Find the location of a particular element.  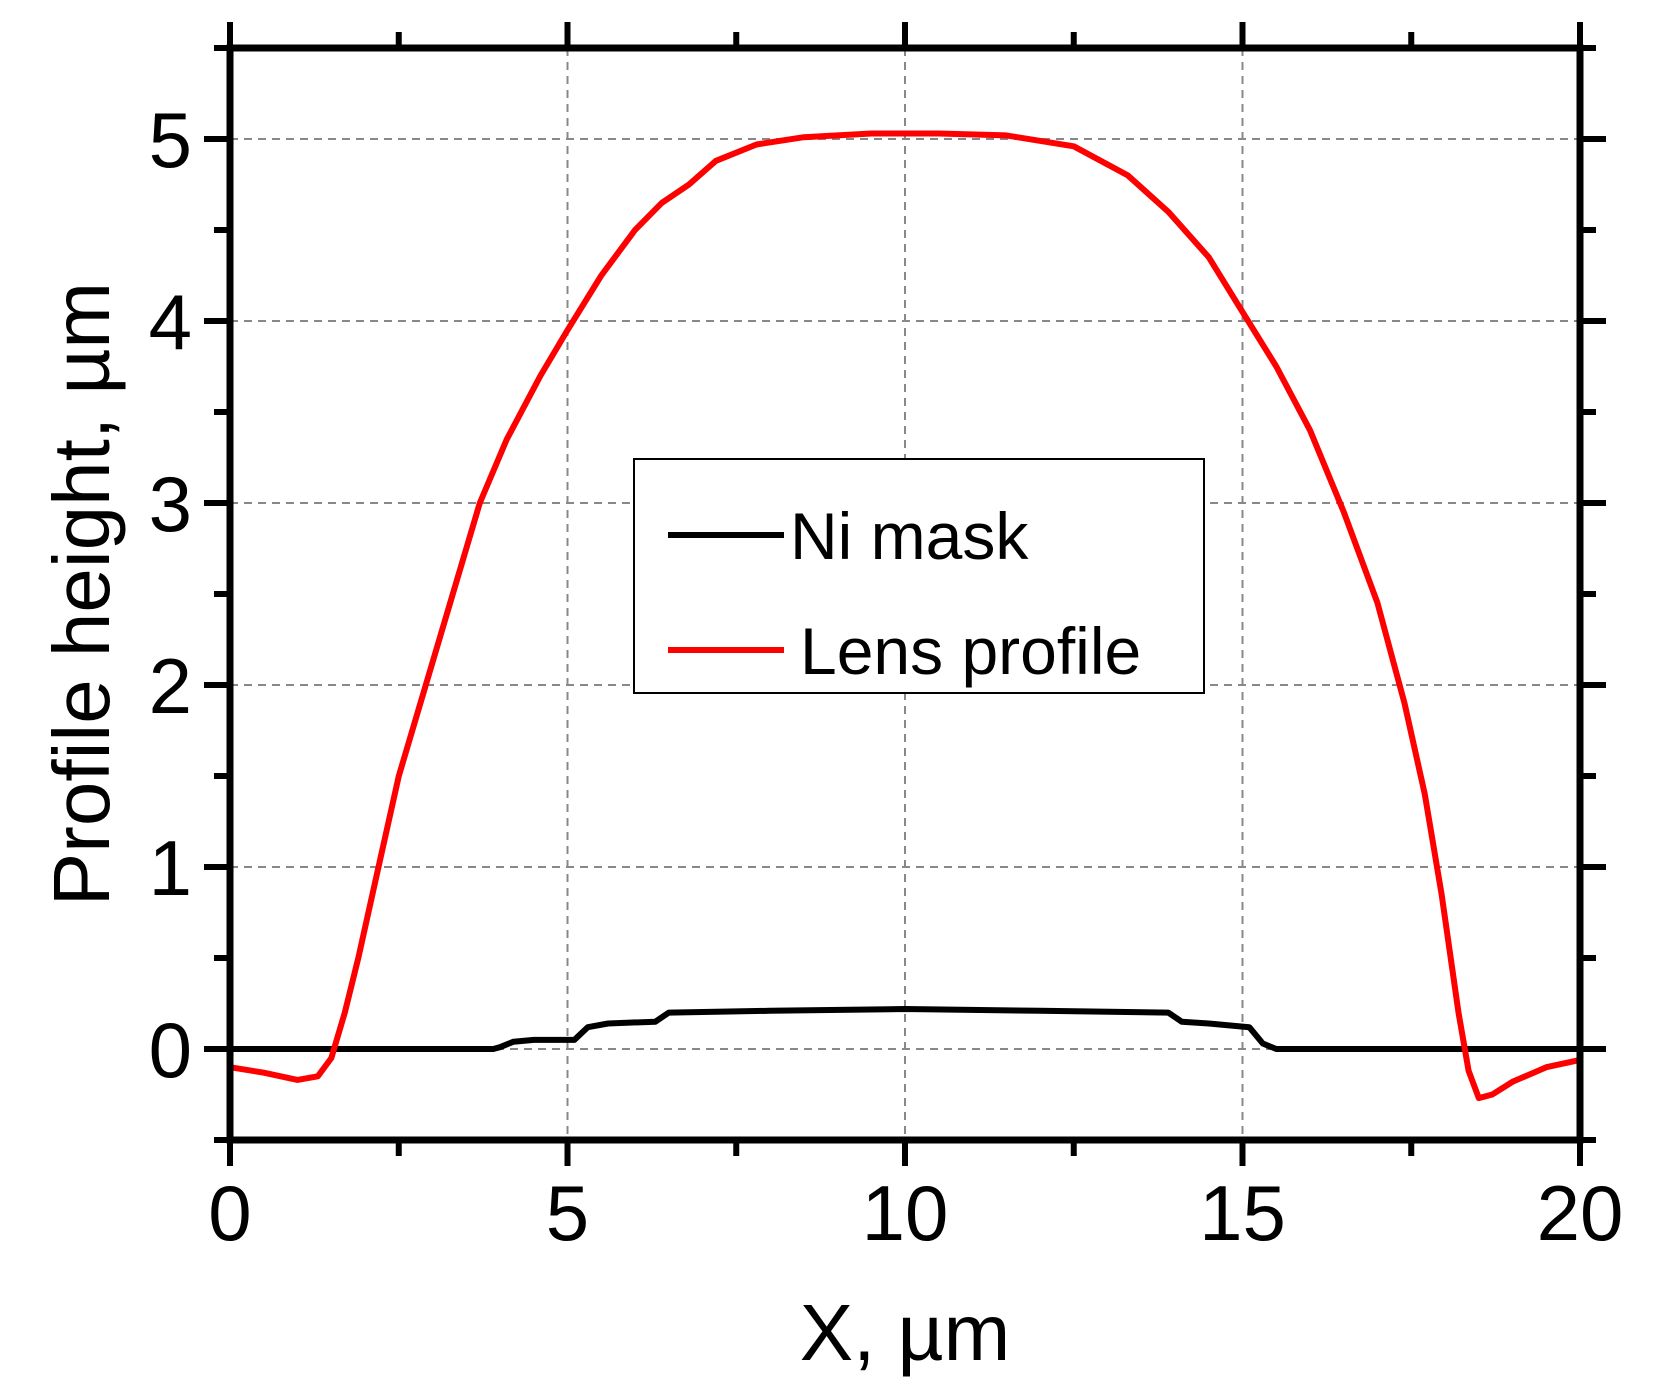

x-tick-label: 20 is located at coordinates (1580, 1213).